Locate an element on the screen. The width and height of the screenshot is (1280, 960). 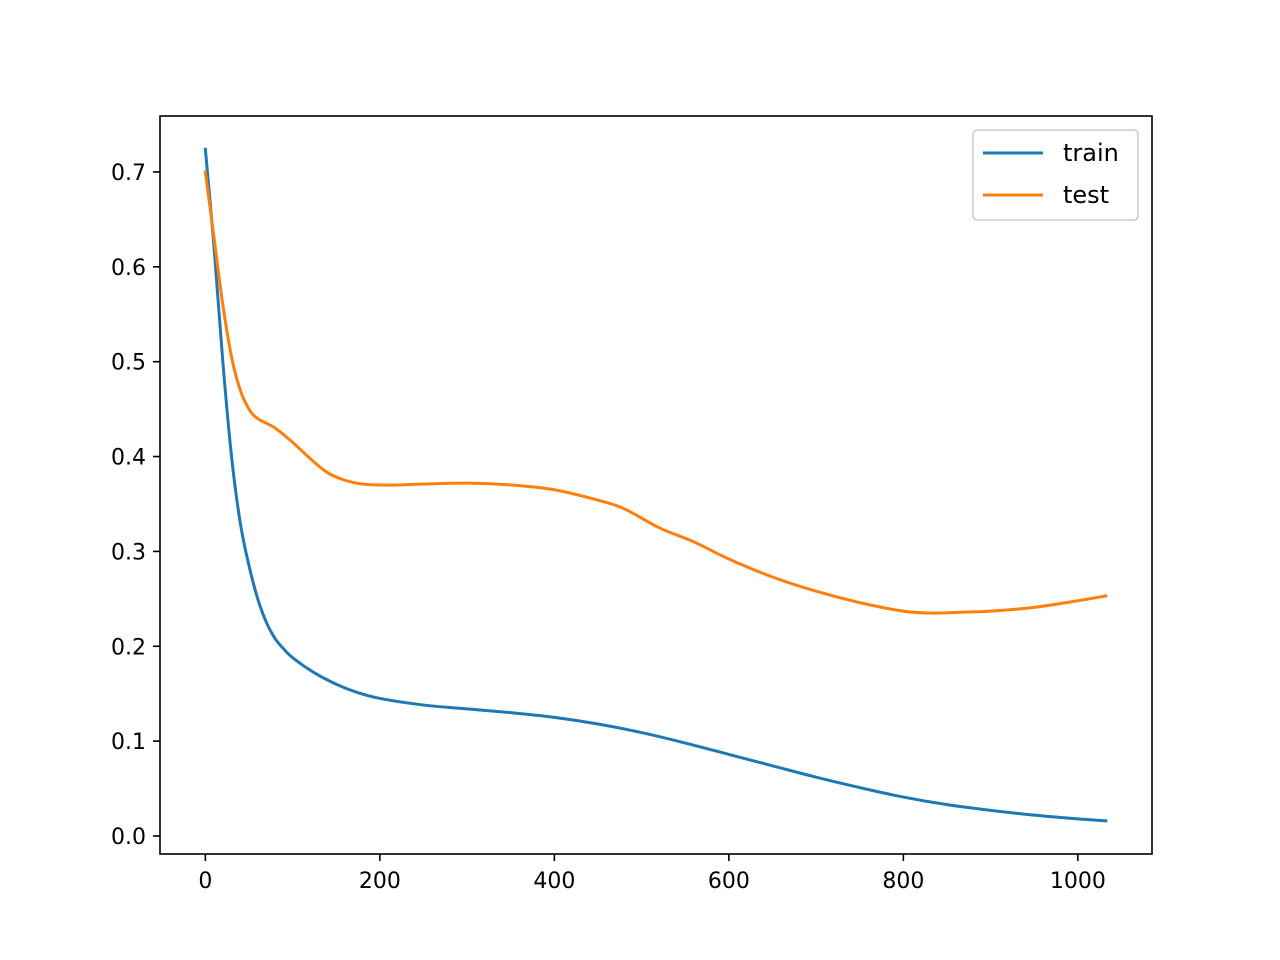
x-tick-label: 400 is located at coordinates (554, 881).